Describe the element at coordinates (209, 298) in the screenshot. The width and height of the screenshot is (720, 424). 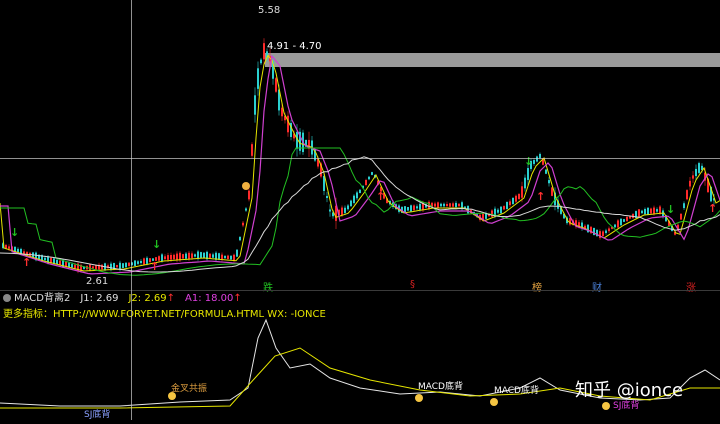
I see `a1-value: A1: 18.00` at that location.